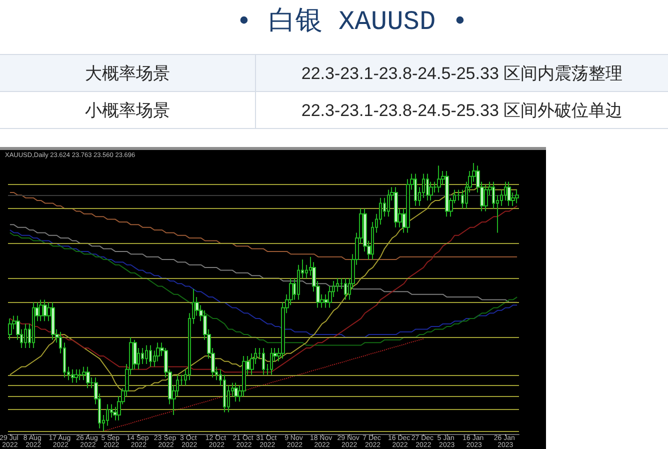 The height and width of the screenshot is (449, 668). Describe the element at coordinates (352, 23) in the screenshot. I see `chart-title: • 白银 XAUUSD •` at that location.